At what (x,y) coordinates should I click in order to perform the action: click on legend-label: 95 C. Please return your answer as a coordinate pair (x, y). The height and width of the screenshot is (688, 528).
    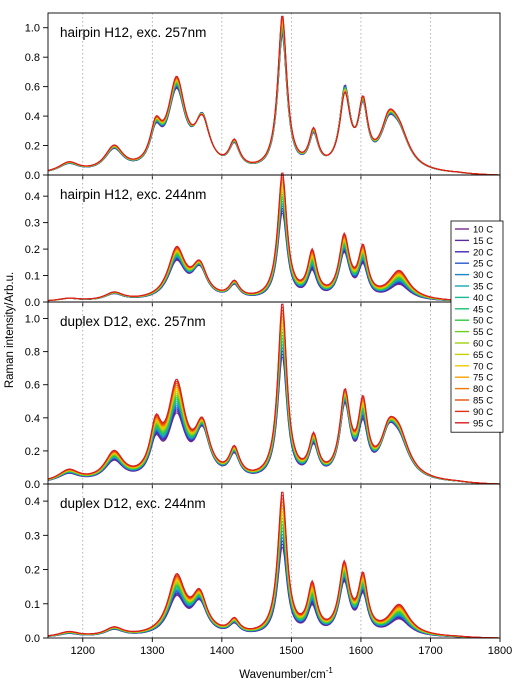
    Looking at the image, I should click on (483, 423).